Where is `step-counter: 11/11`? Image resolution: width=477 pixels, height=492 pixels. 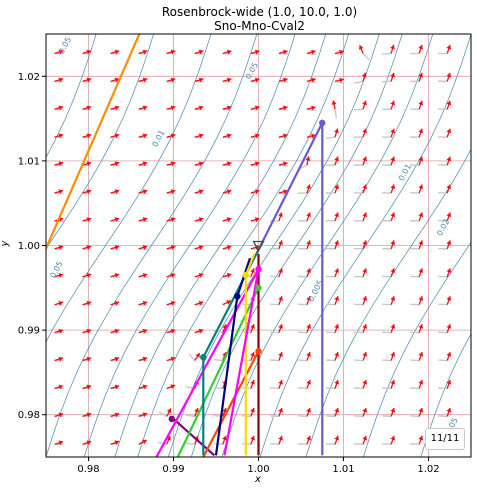
step-counter: 11/11 is located at coordinates (445, 439).